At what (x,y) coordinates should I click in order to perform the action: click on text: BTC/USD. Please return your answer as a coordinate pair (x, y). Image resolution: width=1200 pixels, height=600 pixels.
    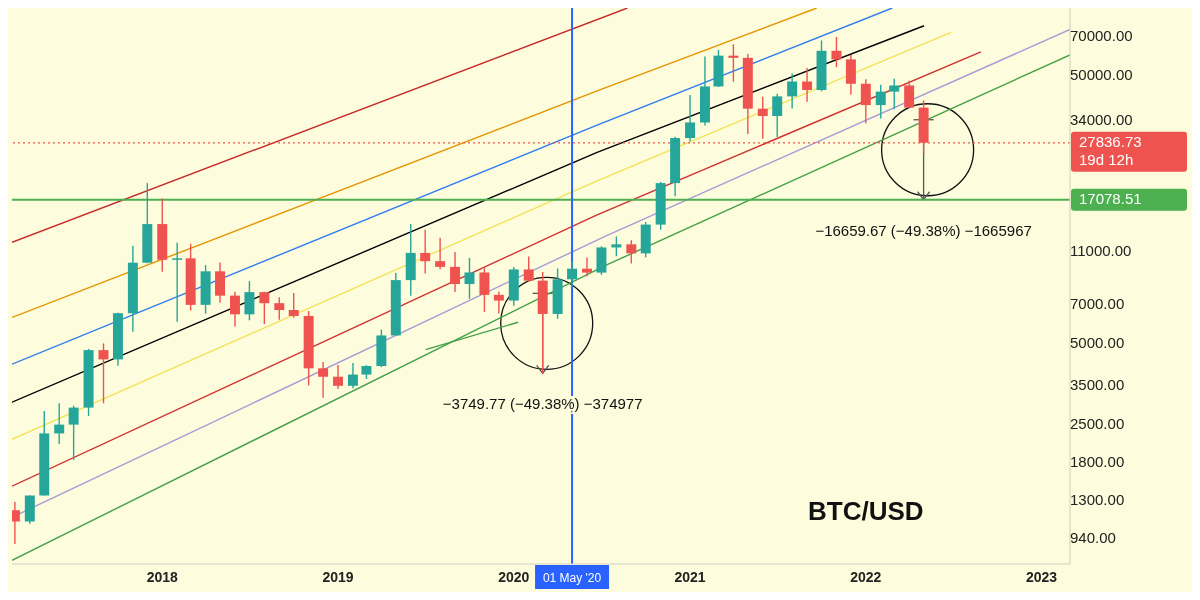
    Looking at the image, I should click on (866, 511).